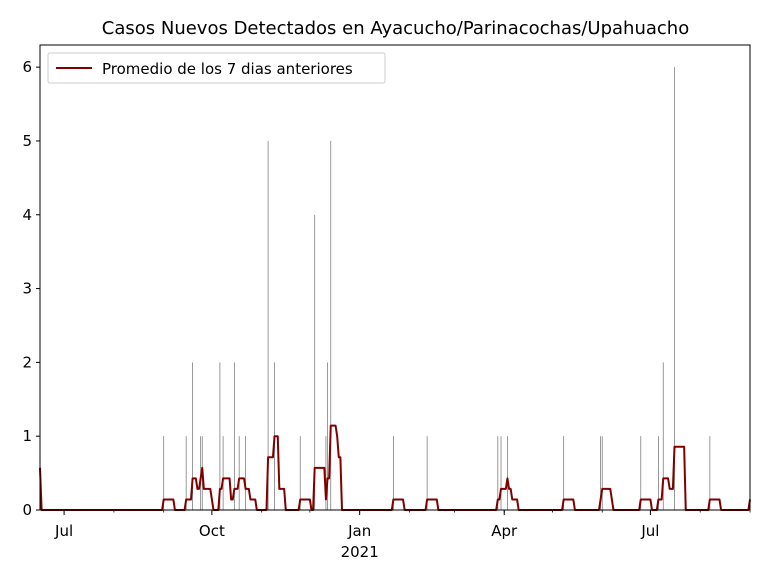 This screenshot has width=768, height=576. What do you see at coordinates (227, 69) in the screenshot?
I see `legend-label: Promedio de los 7 dias anteriores` at bounding box center [227, 69].